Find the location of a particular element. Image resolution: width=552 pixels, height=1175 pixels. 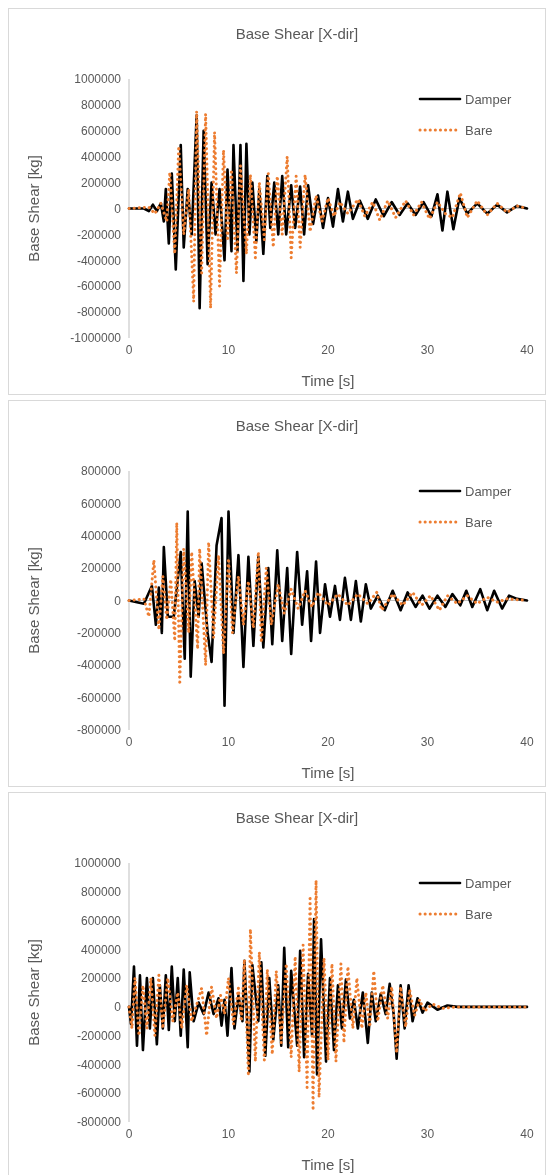

line-series is located at coordinates (328, 995).